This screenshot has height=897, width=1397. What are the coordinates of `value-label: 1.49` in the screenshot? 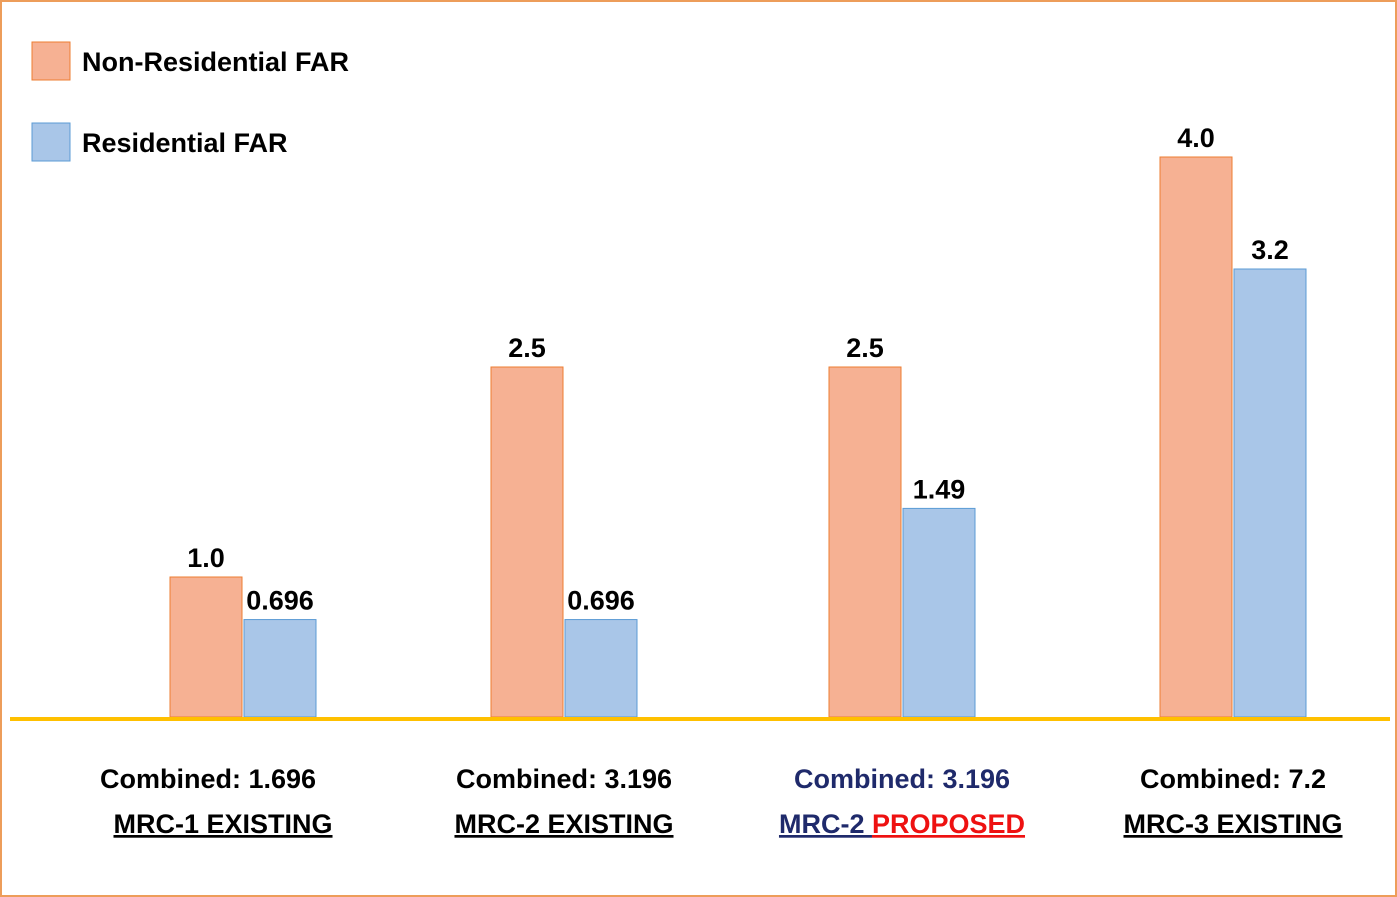 It's located at (939, 490).